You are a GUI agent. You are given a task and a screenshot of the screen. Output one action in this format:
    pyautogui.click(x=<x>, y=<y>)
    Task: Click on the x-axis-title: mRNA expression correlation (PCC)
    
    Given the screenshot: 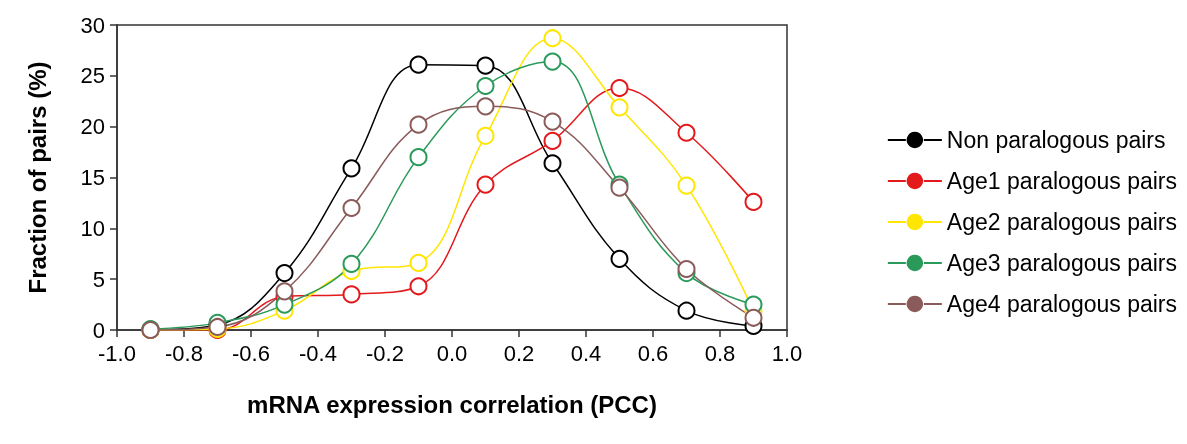 What is the action you would take?
    pyautogui.click(x=452, y=404)
    